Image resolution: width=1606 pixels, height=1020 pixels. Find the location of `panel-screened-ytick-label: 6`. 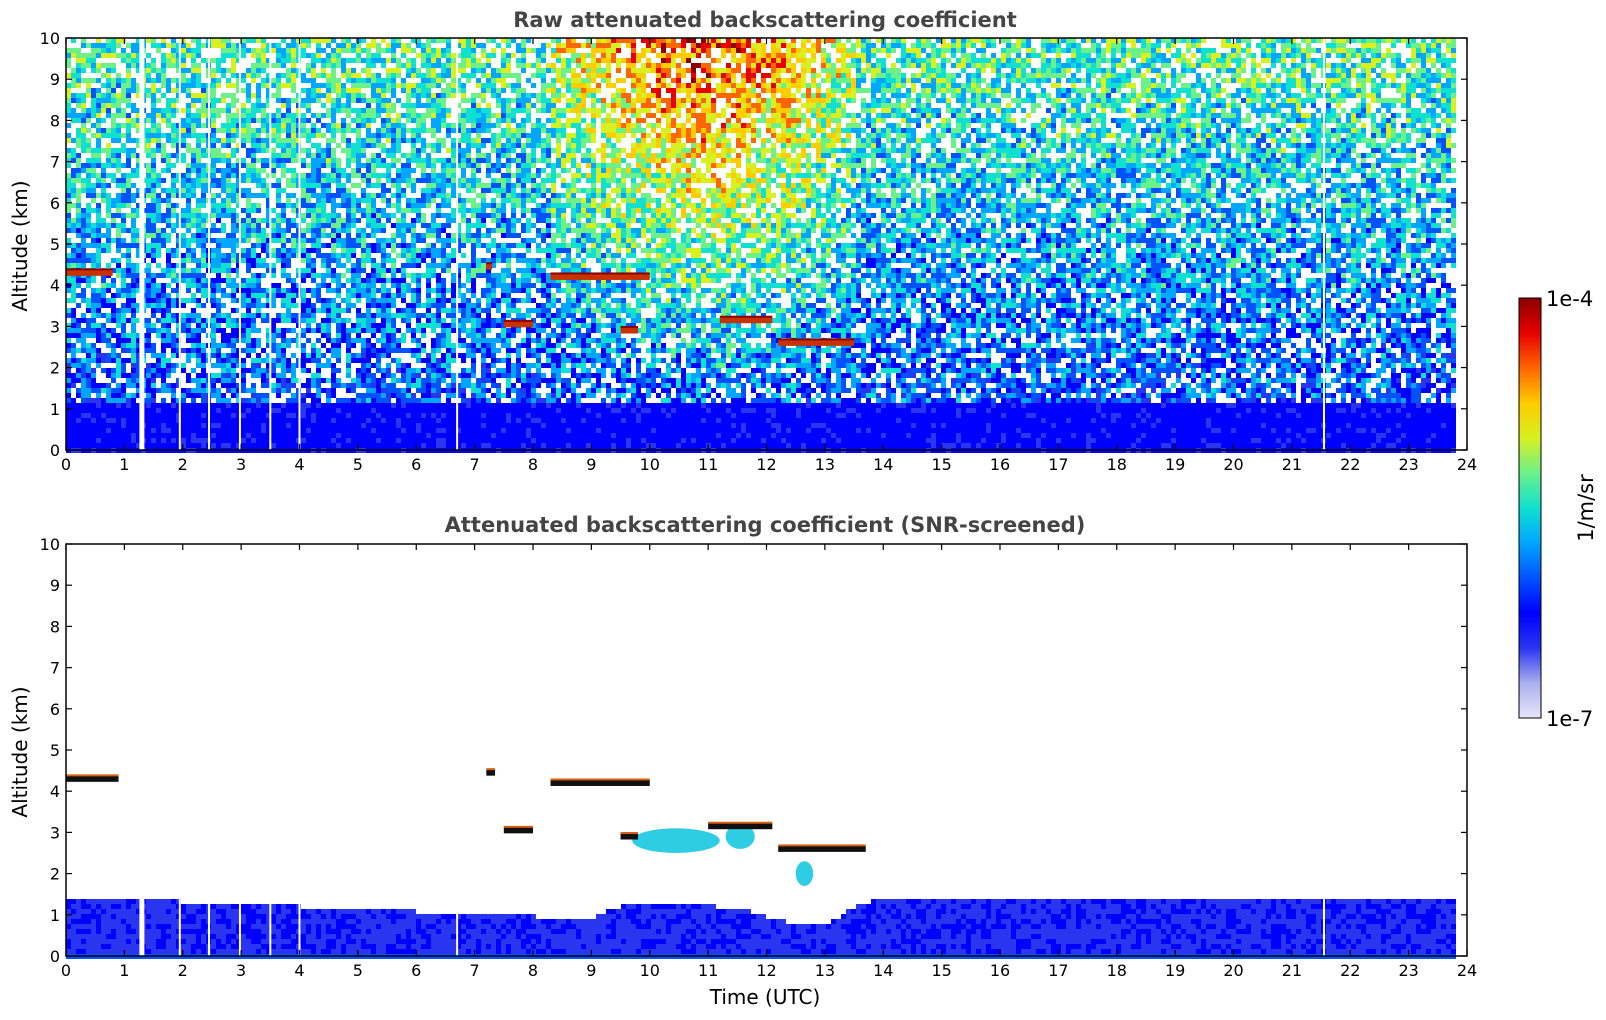

panel-screened-ytick-label: 6 is located at coordinates (55, 709).